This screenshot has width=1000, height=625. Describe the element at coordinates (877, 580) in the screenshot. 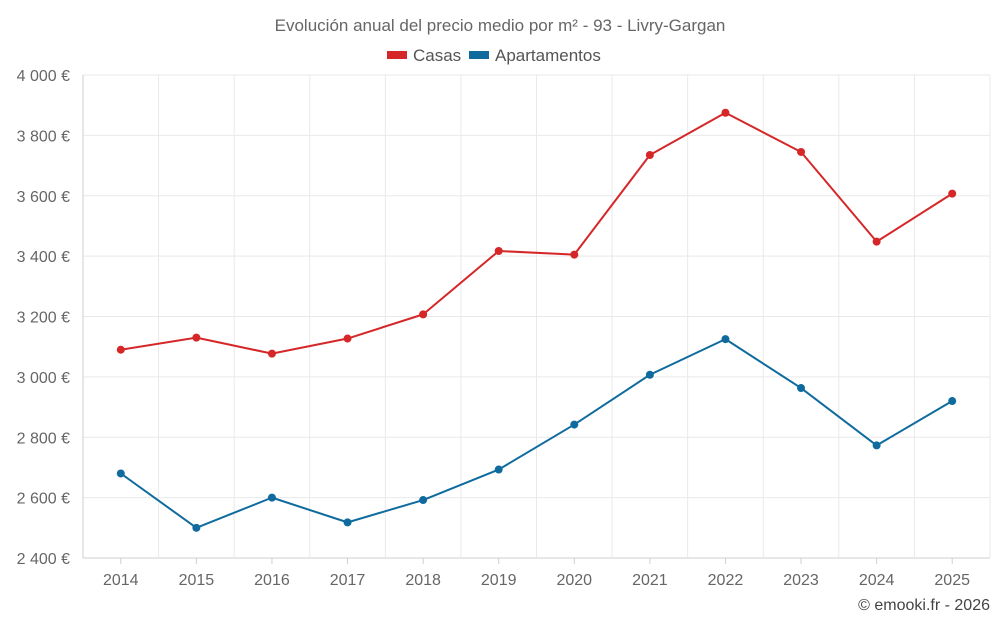

I see `x-tick-label: 2024` at that location.